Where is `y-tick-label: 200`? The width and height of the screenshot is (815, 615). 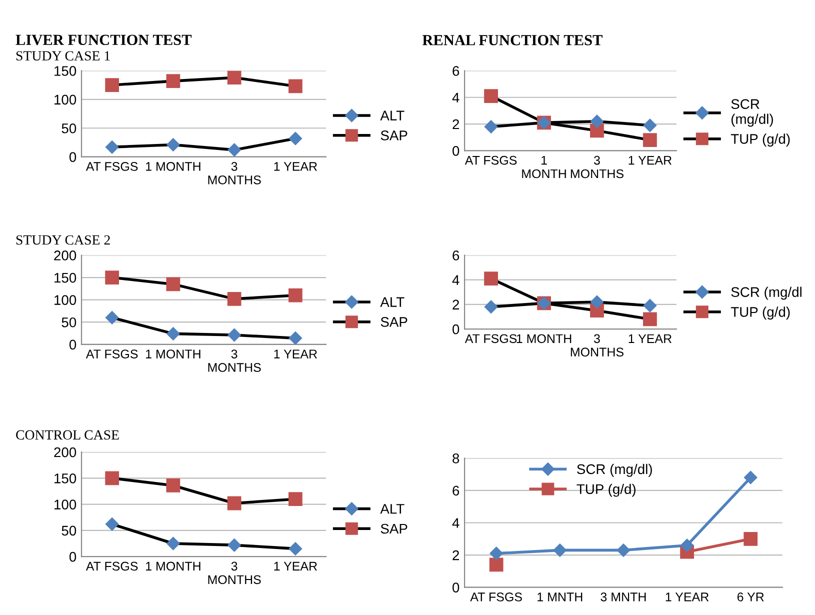
y-tick-label: 200 is located at coordinates (65, 452).